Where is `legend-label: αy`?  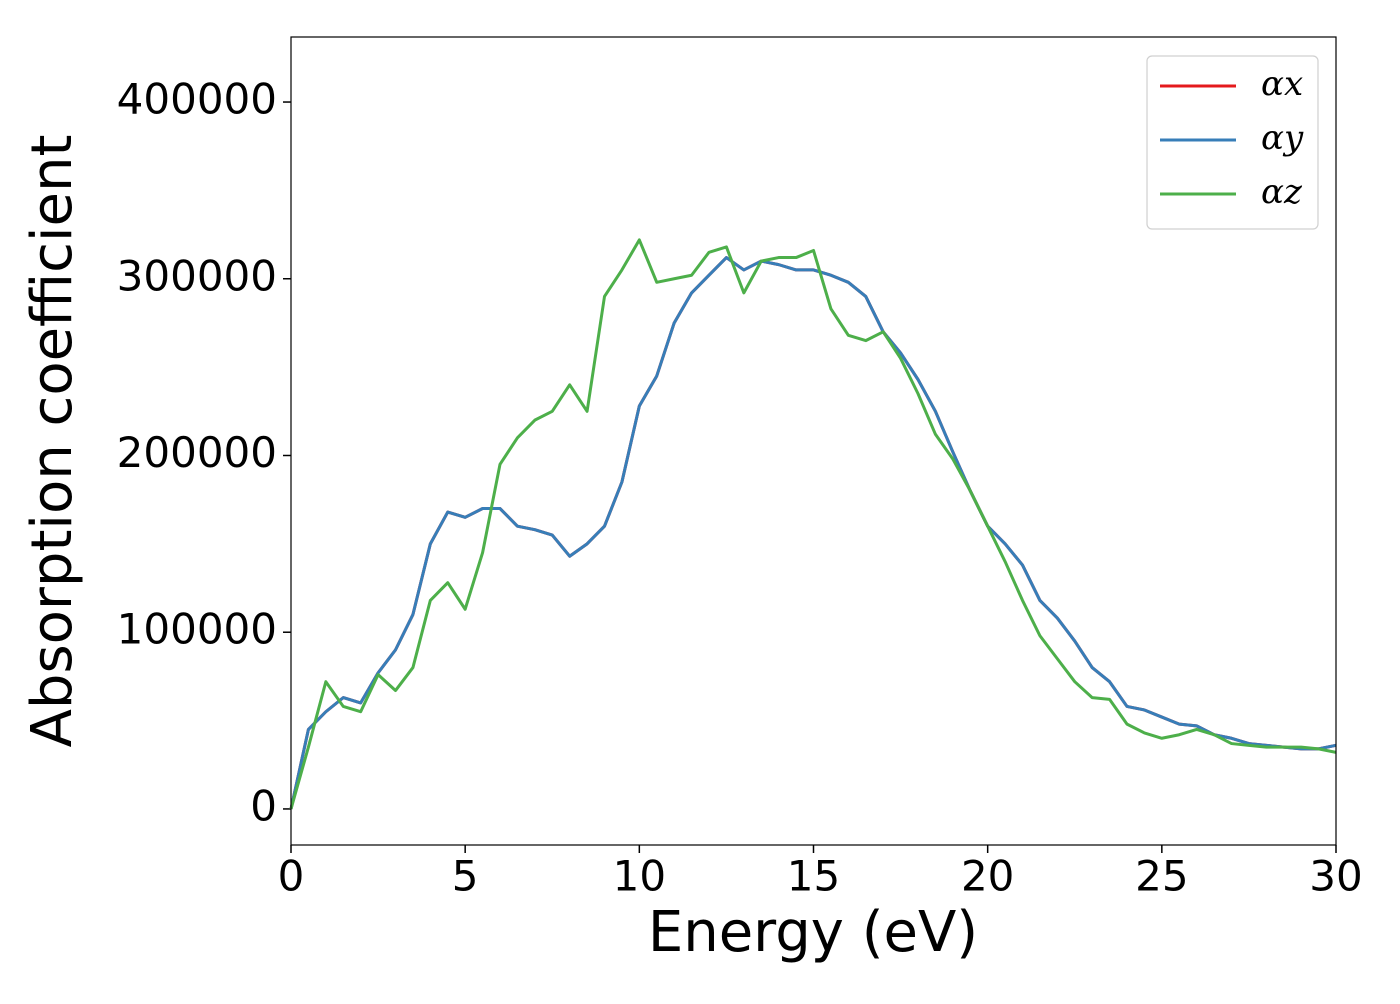 legend-label: αy is located at coordinates (1282, 138).